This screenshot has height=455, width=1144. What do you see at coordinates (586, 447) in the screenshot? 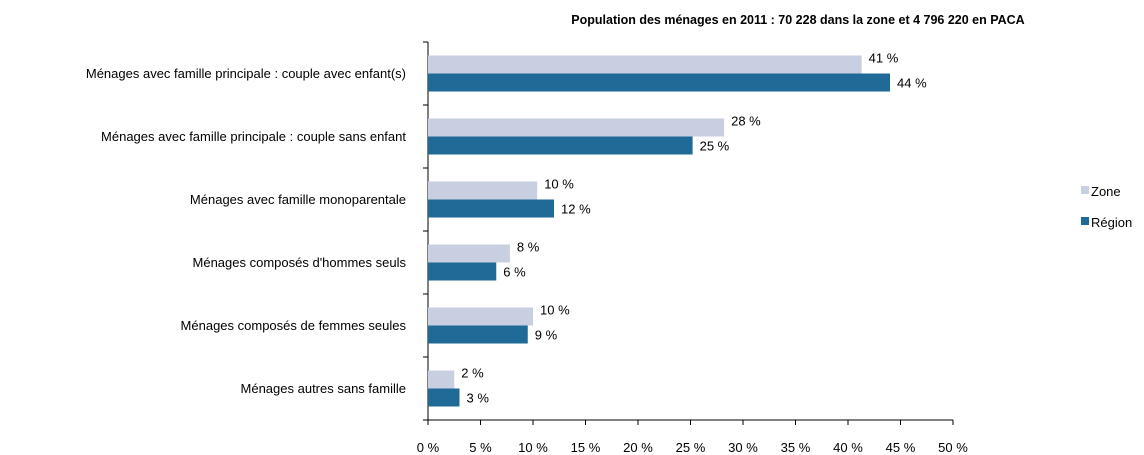
I see `x-tick-label: 15 %` at bounding box center [586, 447].